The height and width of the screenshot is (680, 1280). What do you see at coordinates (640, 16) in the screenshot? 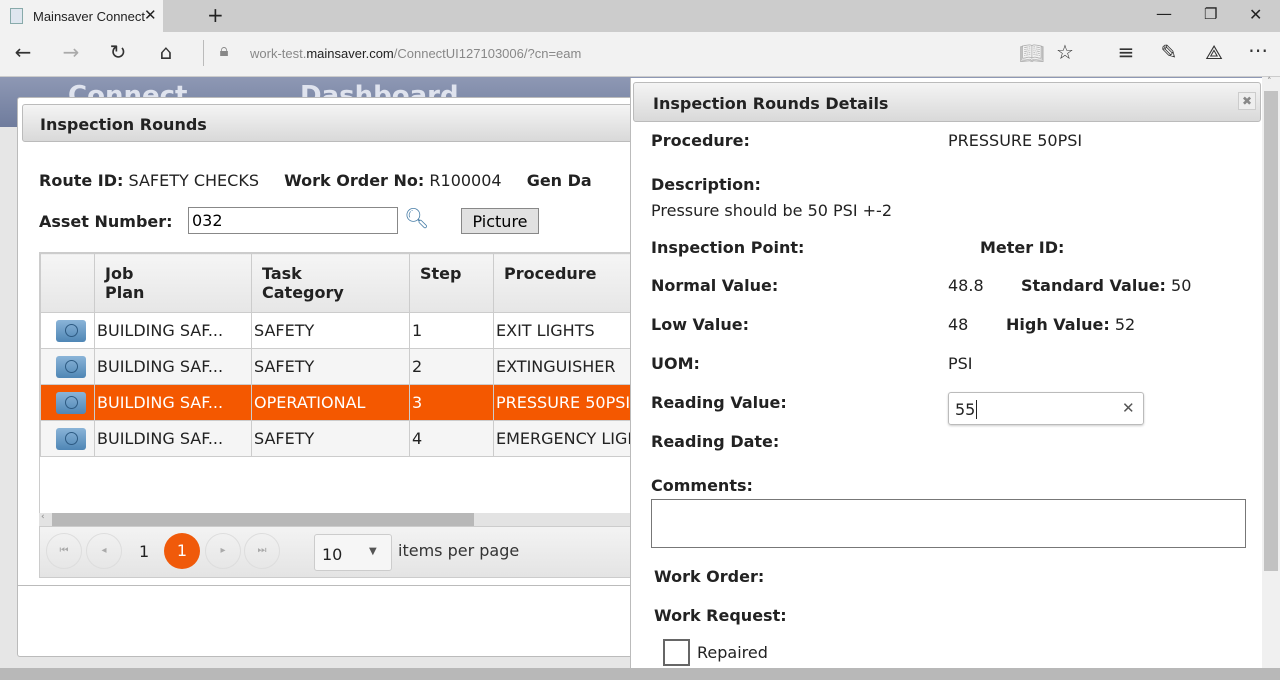
I see `tab-bar: Mainsaver Connect ✕ + — ❐ ✕` at bounding box center [640, 16].